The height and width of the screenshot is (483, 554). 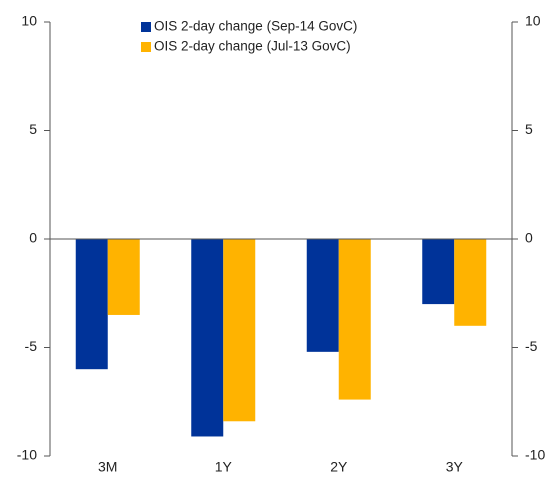 What do you see at coordinates (531, 346) in the screenshot?
I see `y2-tick-label: -5` at bounding box center [531, 346].